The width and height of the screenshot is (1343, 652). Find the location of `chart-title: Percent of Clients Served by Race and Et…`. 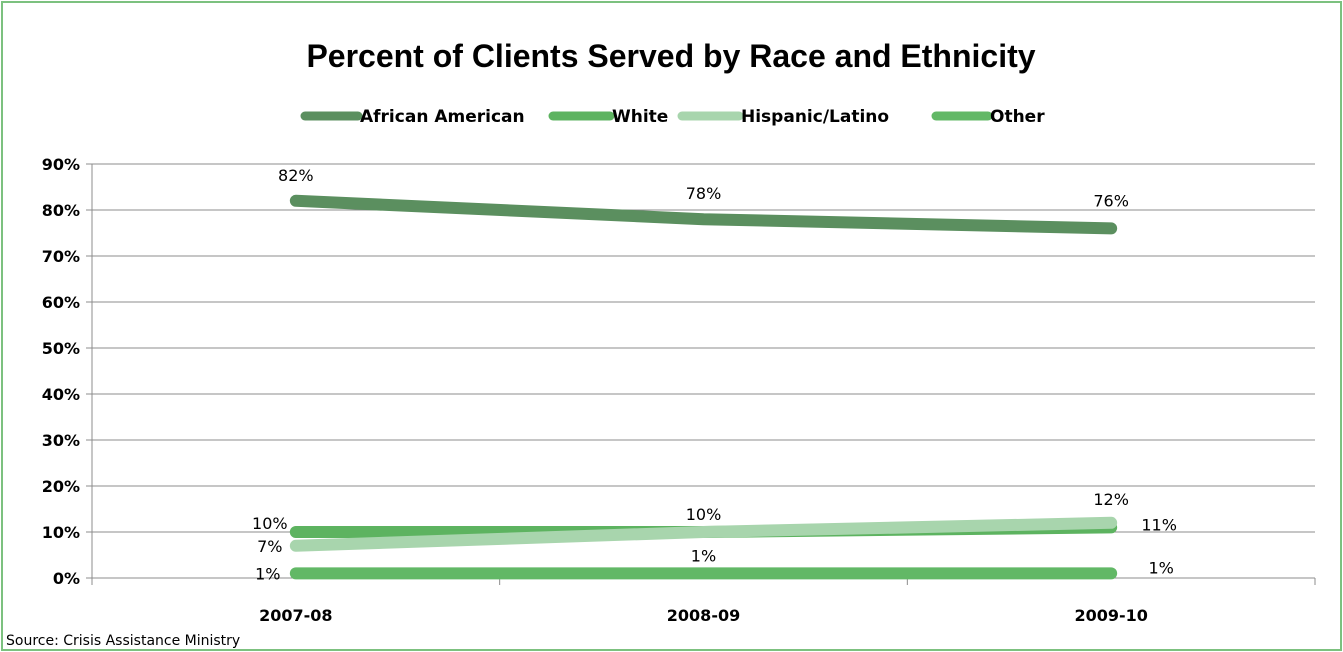

chart-title: Percent of Clients Served by Race and Et… is located at coordinates (670, 56).